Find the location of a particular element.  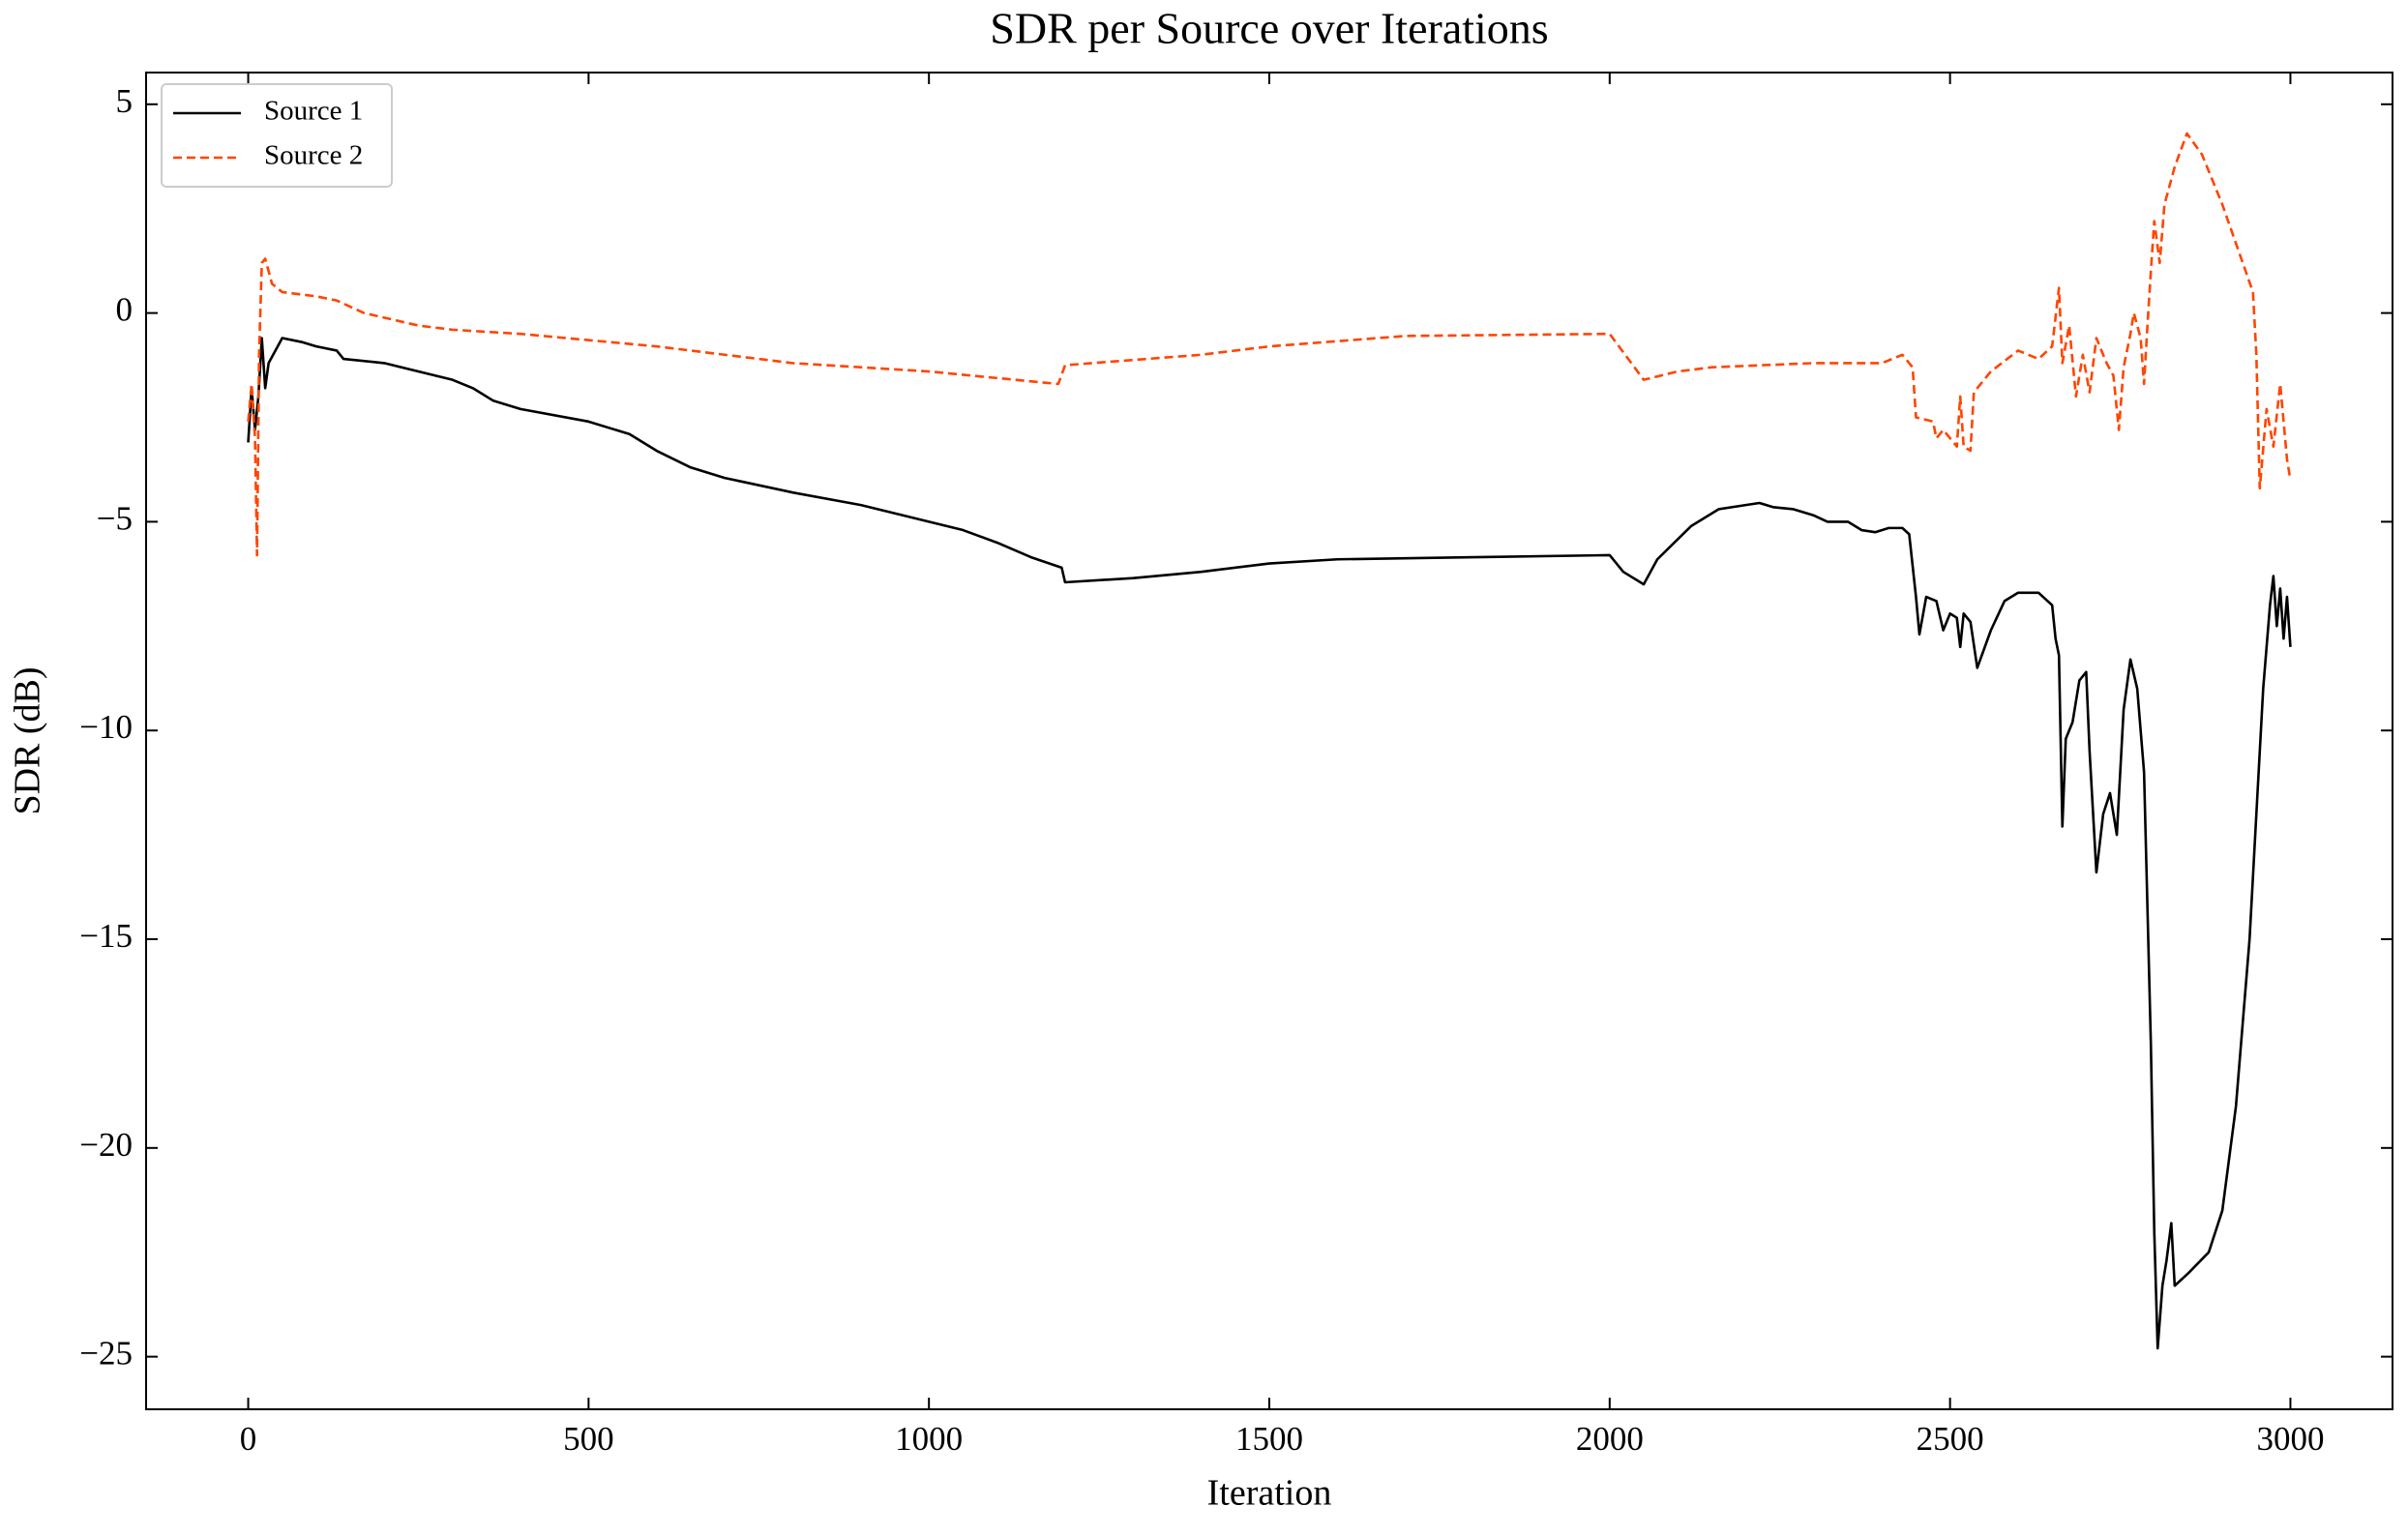

y-tick-label: −5 is located at coordinates (115, 518).